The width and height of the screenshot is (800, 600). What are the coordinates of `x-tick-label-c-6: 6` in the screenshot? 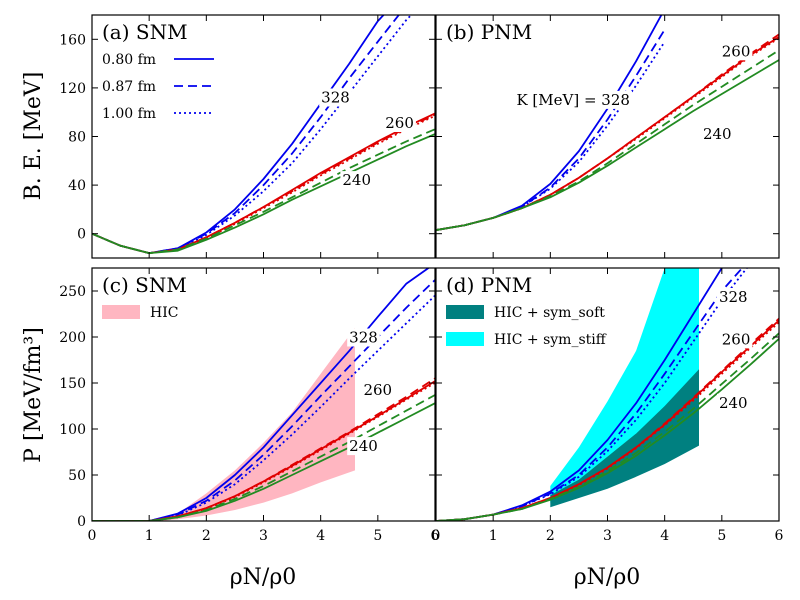 It's located at (435, 536).